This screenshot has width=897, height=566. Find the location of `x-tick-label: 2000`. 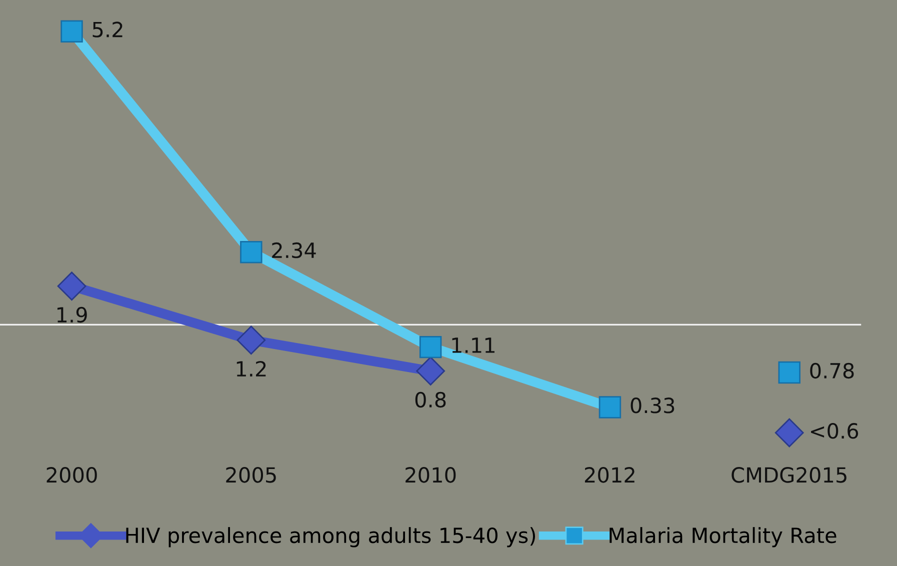

x-tick-label: 2000 is located at coordinates (71, 475).